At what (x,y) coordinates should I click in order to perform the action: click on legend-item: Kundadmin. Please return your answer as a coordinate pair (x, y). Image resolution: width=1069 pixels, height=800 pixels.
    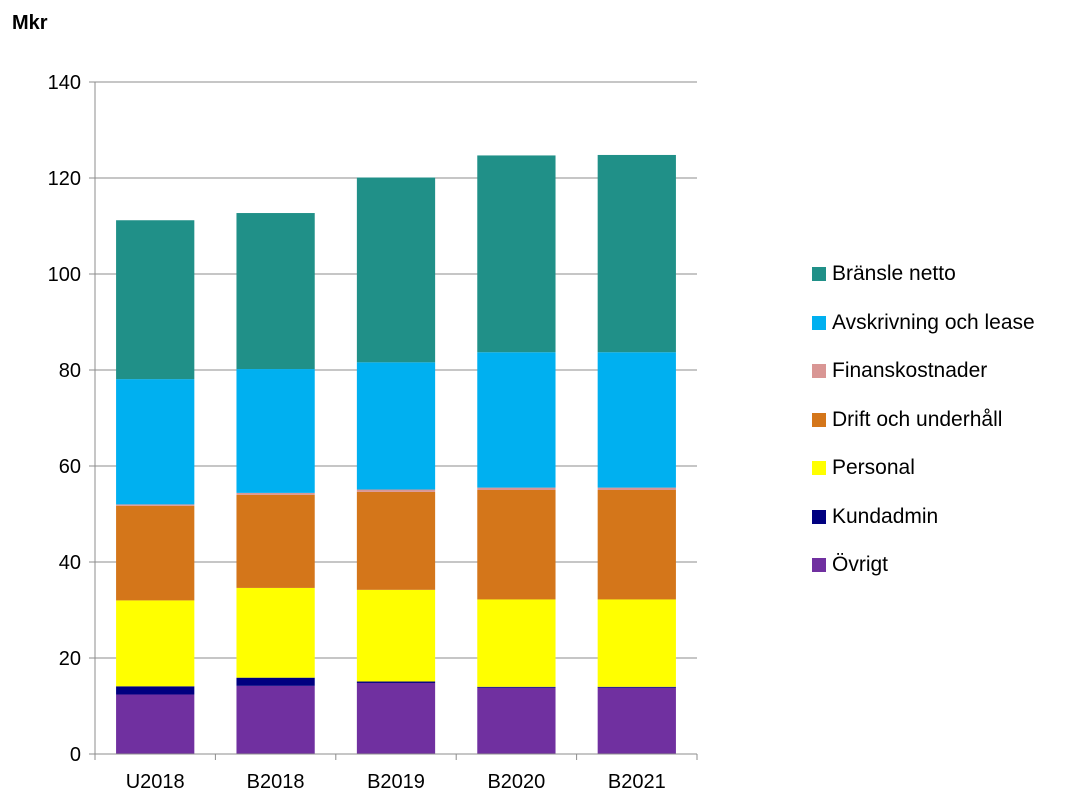
    Looking at the image, I should click on (923, 517).